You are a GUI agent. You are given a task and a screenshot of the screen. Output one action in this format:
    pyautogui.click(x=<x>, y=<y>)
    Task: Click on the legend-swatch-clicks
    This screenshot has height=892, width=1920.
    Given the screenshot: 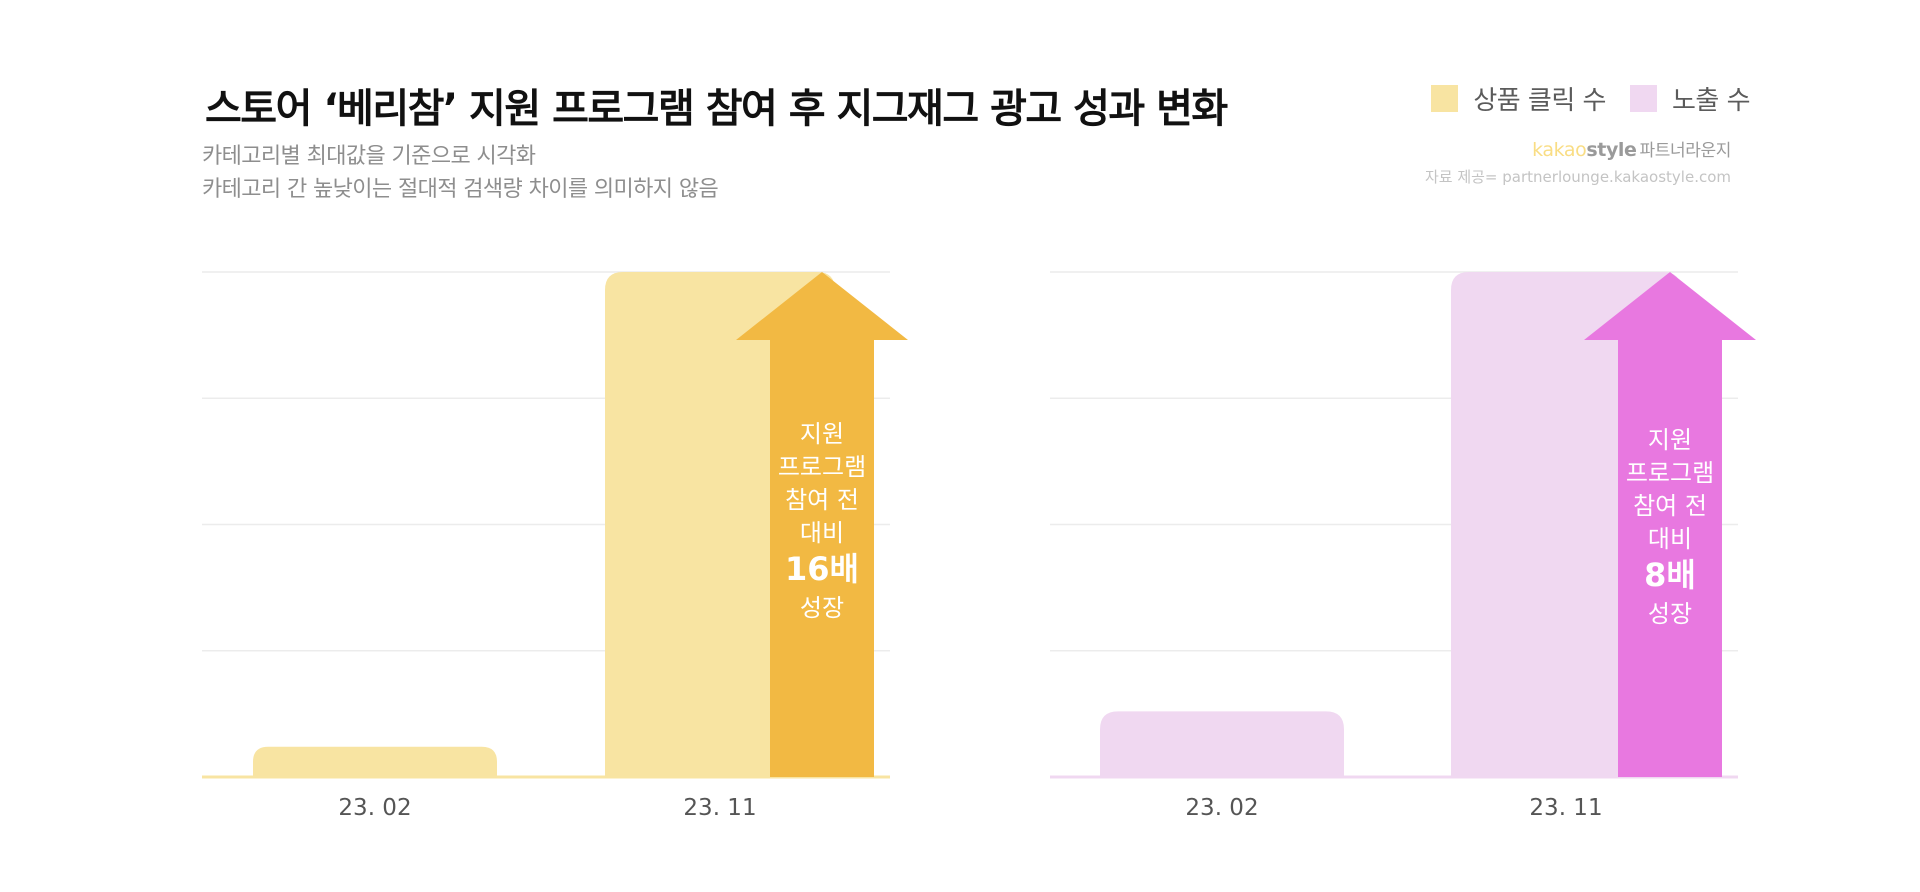 What is the action you would take?
    pyautogui.click(x=1445, y=98)
    